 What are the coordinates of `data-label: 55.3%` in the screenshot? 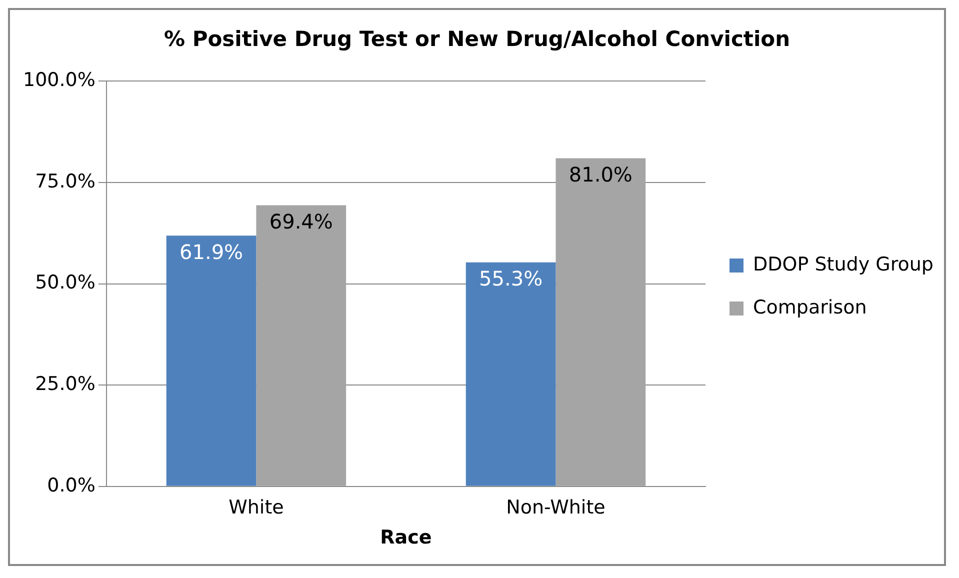 It's located at (511, 278).